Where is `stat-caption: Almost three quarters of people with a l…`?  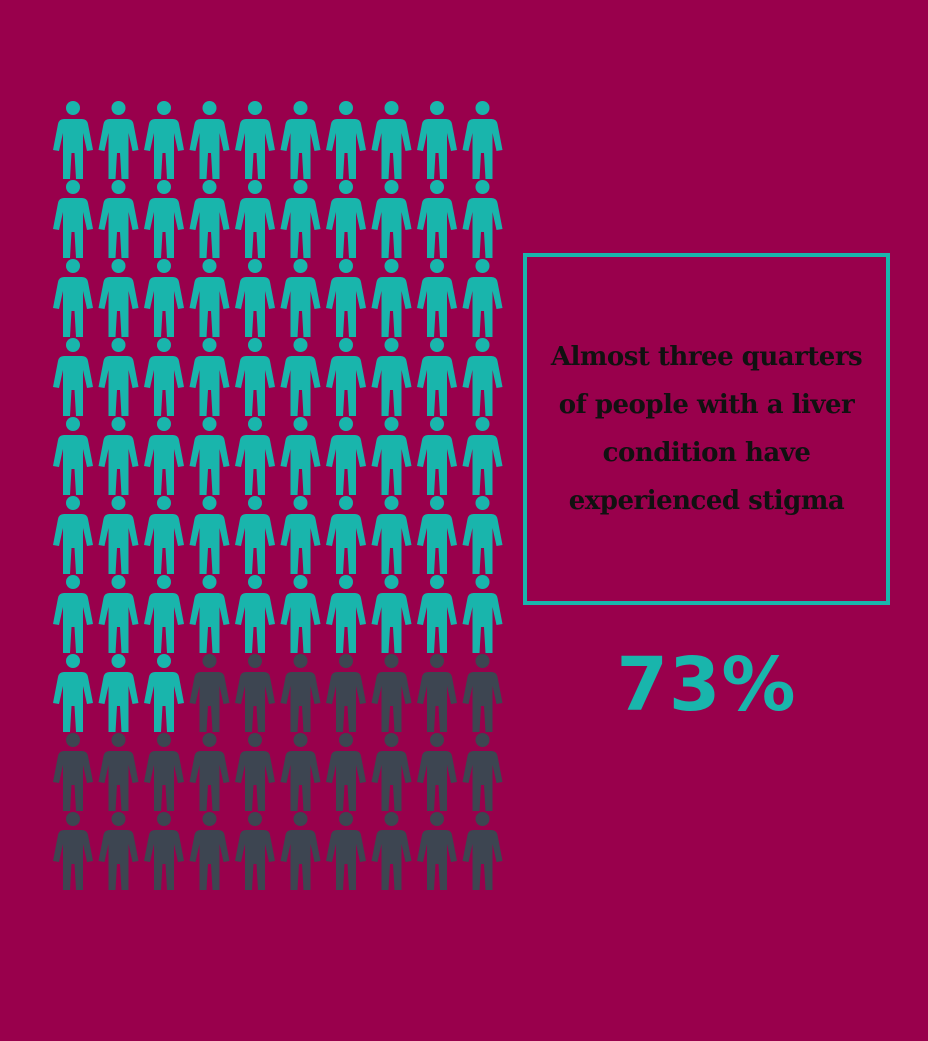
stat-caption: Almost three quarters of people with a l… is located at coordinates (706, 429).